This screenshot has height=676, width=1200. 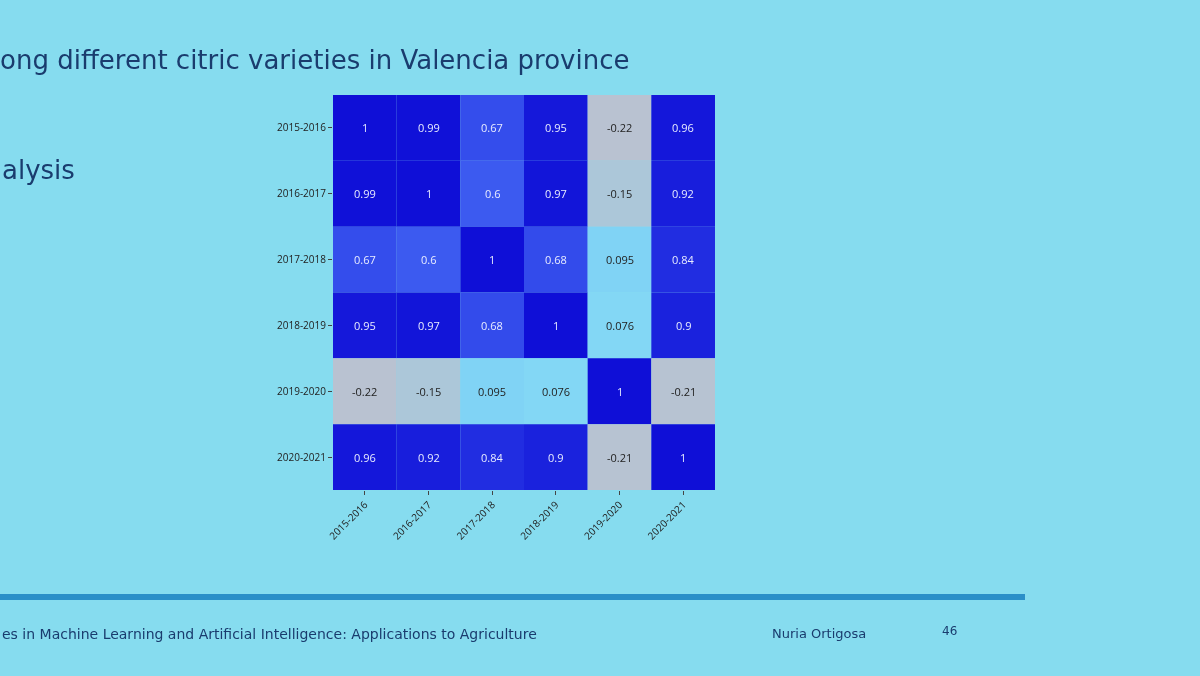 I want to click on text: 46, so click(x=950, y=631).